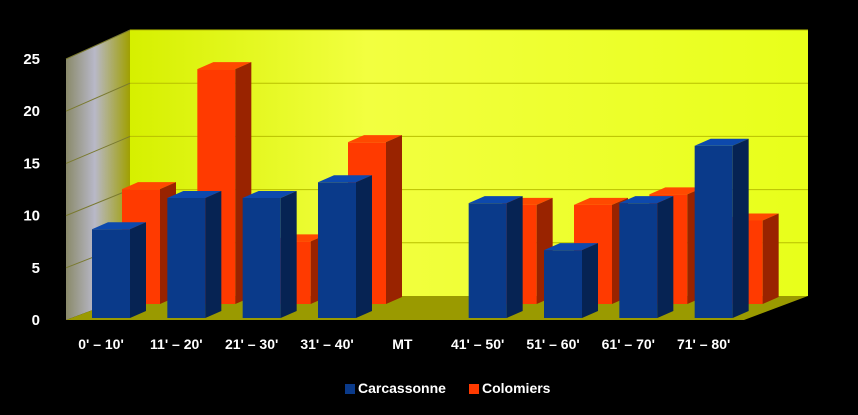 This screenshot has height=415, width=858. What do you see at coordinates (251, 344) in the screenshot?
I see `x-tick-label: 21' – 30'` at bounding box center [251, 344].